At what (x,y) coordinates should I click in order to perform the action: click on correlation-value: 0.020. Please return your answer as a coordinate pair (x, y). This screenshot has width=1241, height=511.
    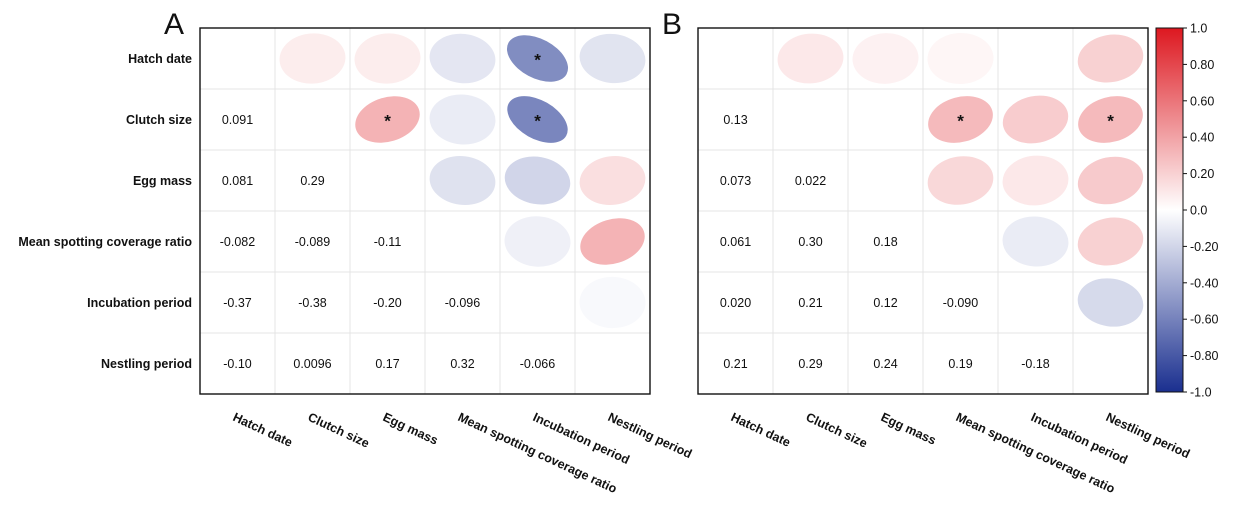
    Looking at the image, I should click on (735, 303).